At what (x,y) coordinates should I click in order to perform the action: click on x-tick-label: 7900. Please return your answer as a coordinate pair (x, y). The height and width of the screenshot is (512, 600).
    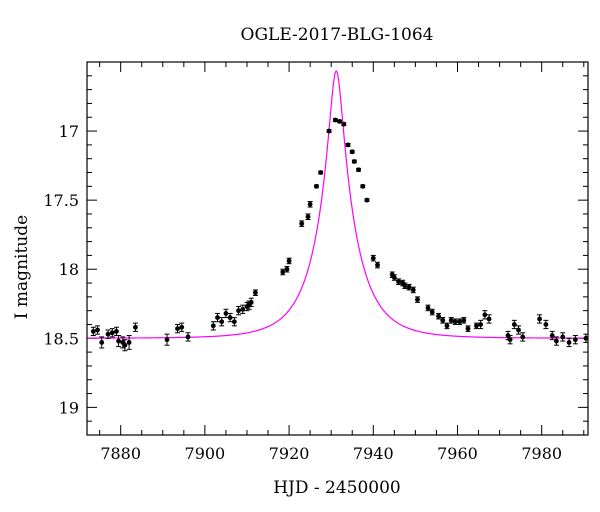
    Looking at the image, I should click on (205, 453).